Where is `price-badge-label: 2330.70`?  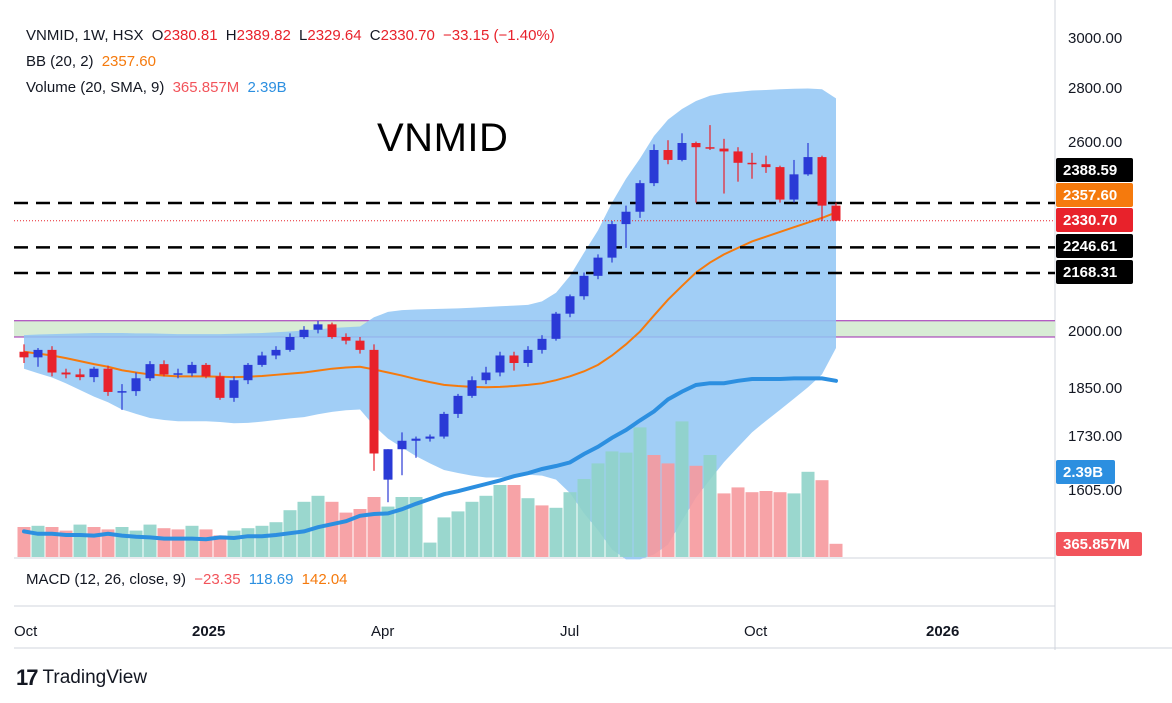 price-badge-label: 2330.70 is located at coordinates (1090, 220).